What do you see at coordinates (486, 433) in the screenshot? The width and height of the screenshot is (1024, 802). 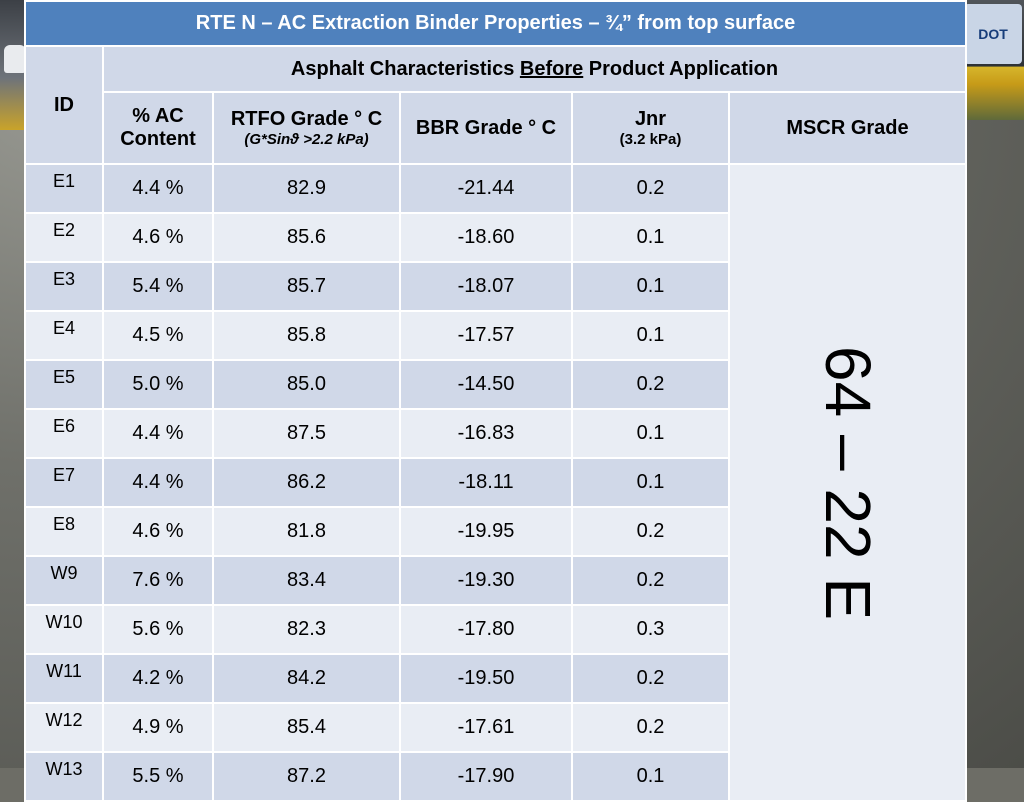 I see `cell-bbr-grade: -16.83` at bounding box center [486, 433].